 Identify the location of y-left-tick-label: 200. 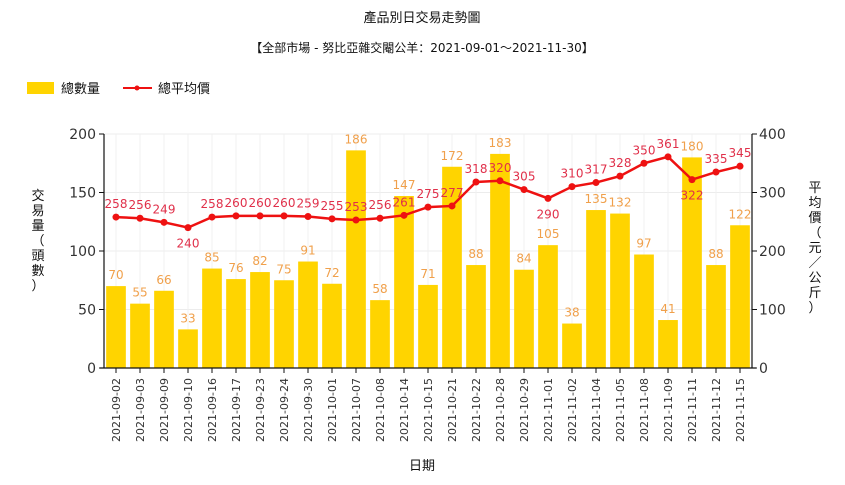
(82, 135).